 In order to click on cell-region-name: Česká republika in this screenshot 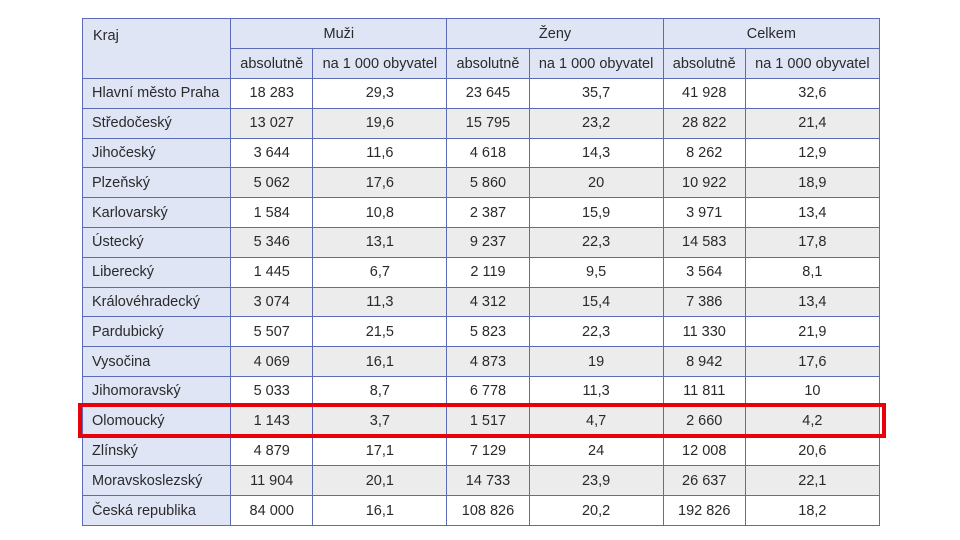, I will do `click(156, 510)`.